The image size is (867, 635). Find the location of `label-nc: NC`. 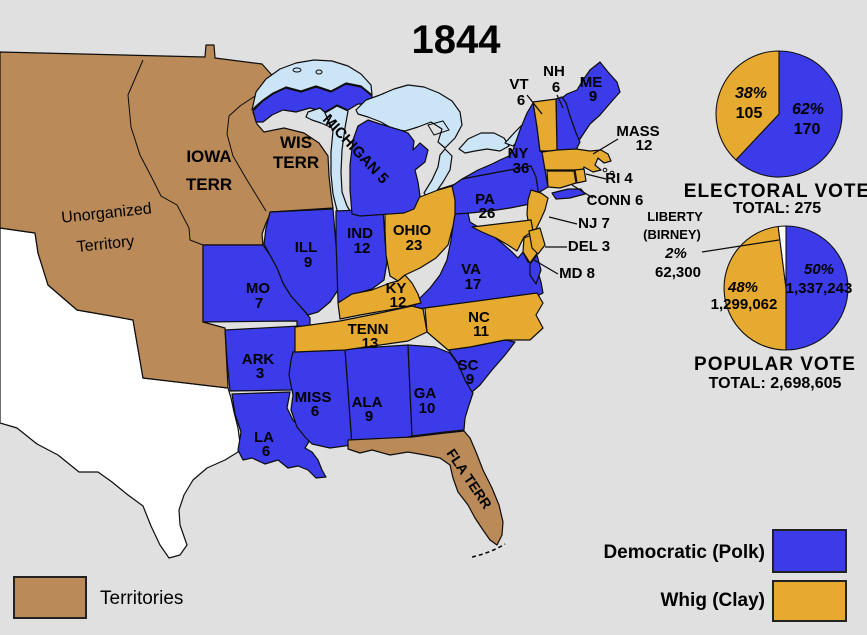

label-nc: NC is located at coordinates (479, 317).